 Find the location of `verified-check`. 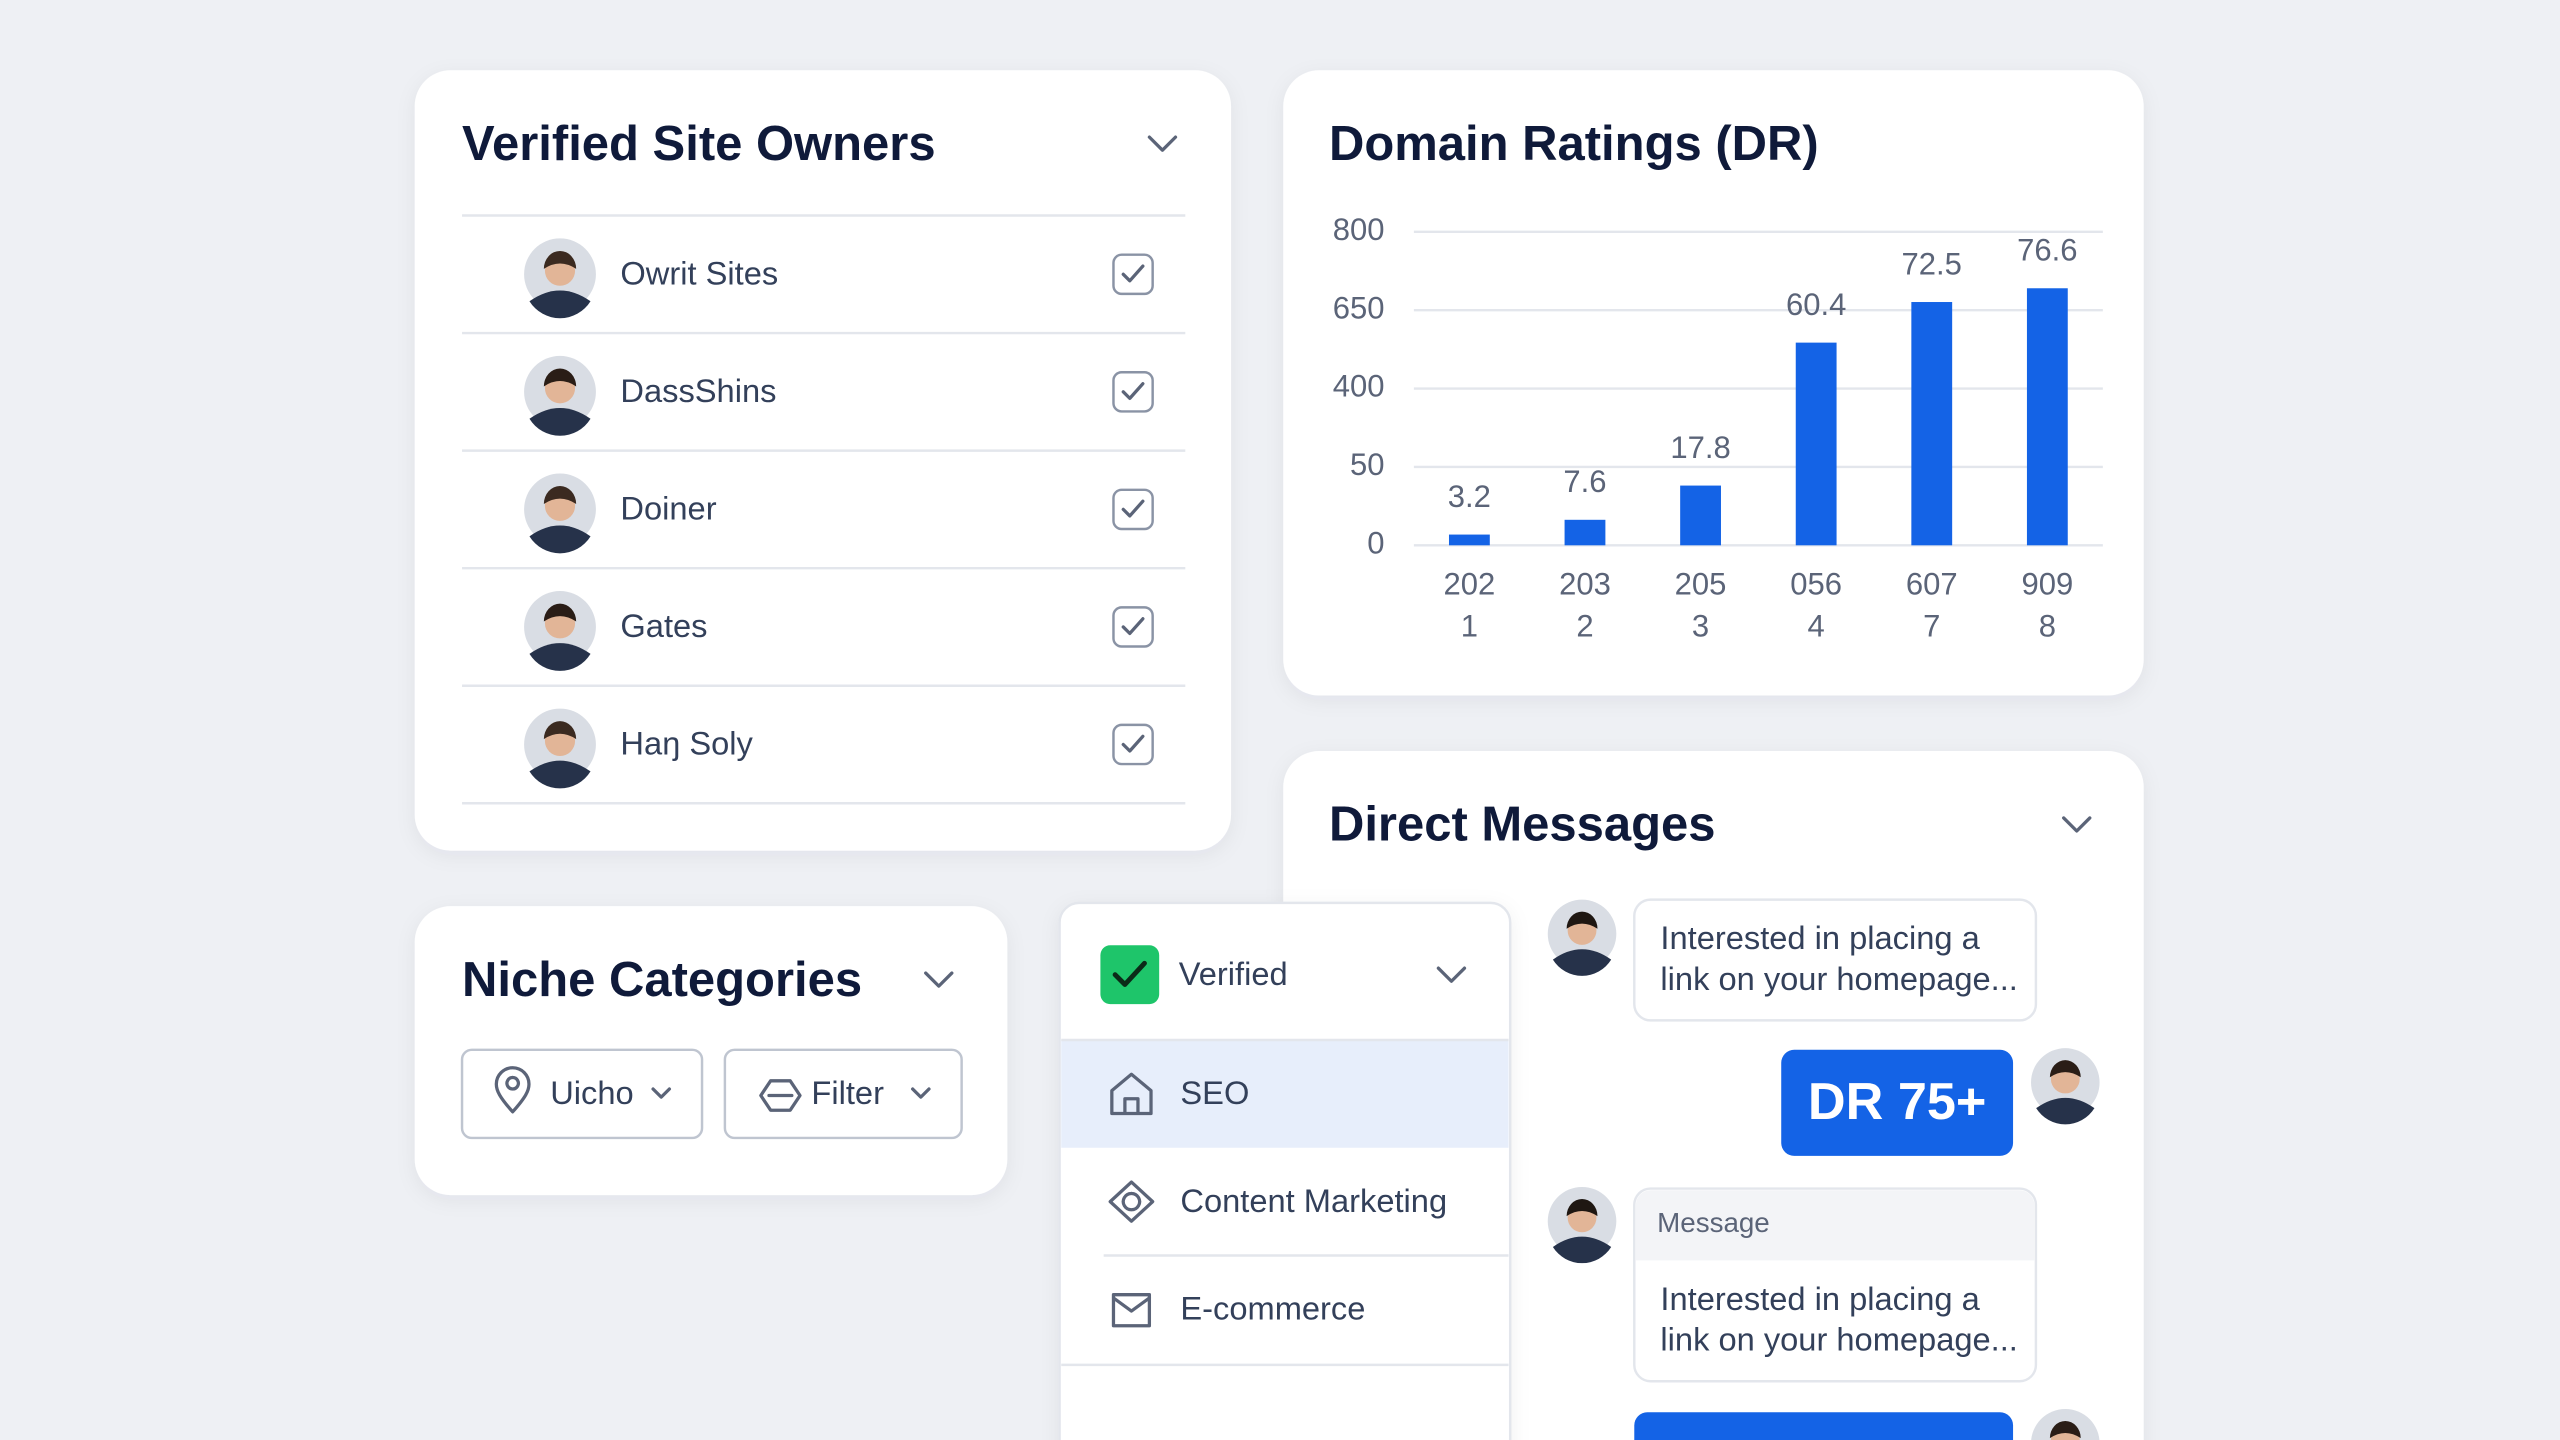

verified-check is located at coordinates (1130, 975).